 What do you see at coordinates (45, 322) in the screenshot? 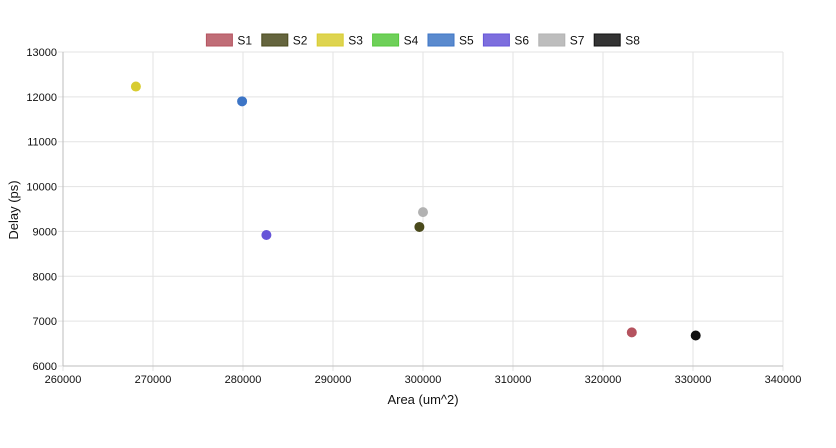
I see `y-tick-label: 7000` at bounding box center [45, 322].